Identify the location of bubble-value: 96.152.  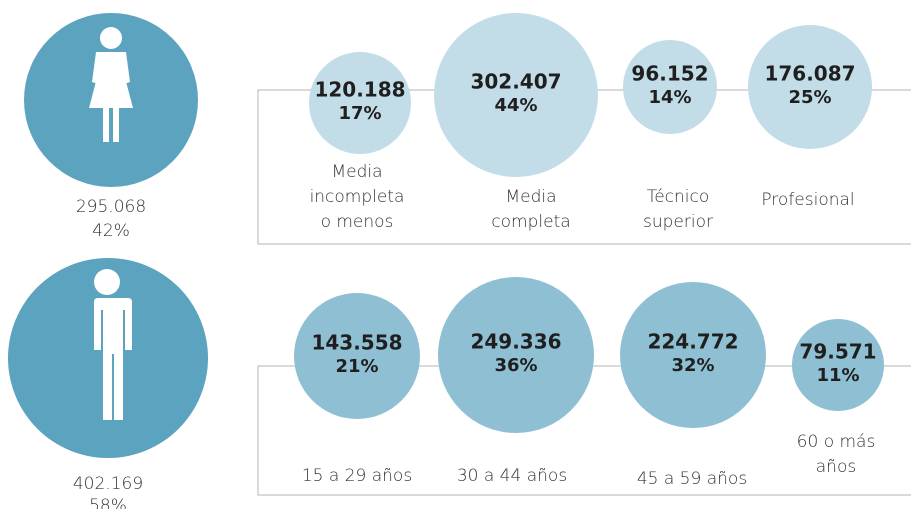
(669, 74).